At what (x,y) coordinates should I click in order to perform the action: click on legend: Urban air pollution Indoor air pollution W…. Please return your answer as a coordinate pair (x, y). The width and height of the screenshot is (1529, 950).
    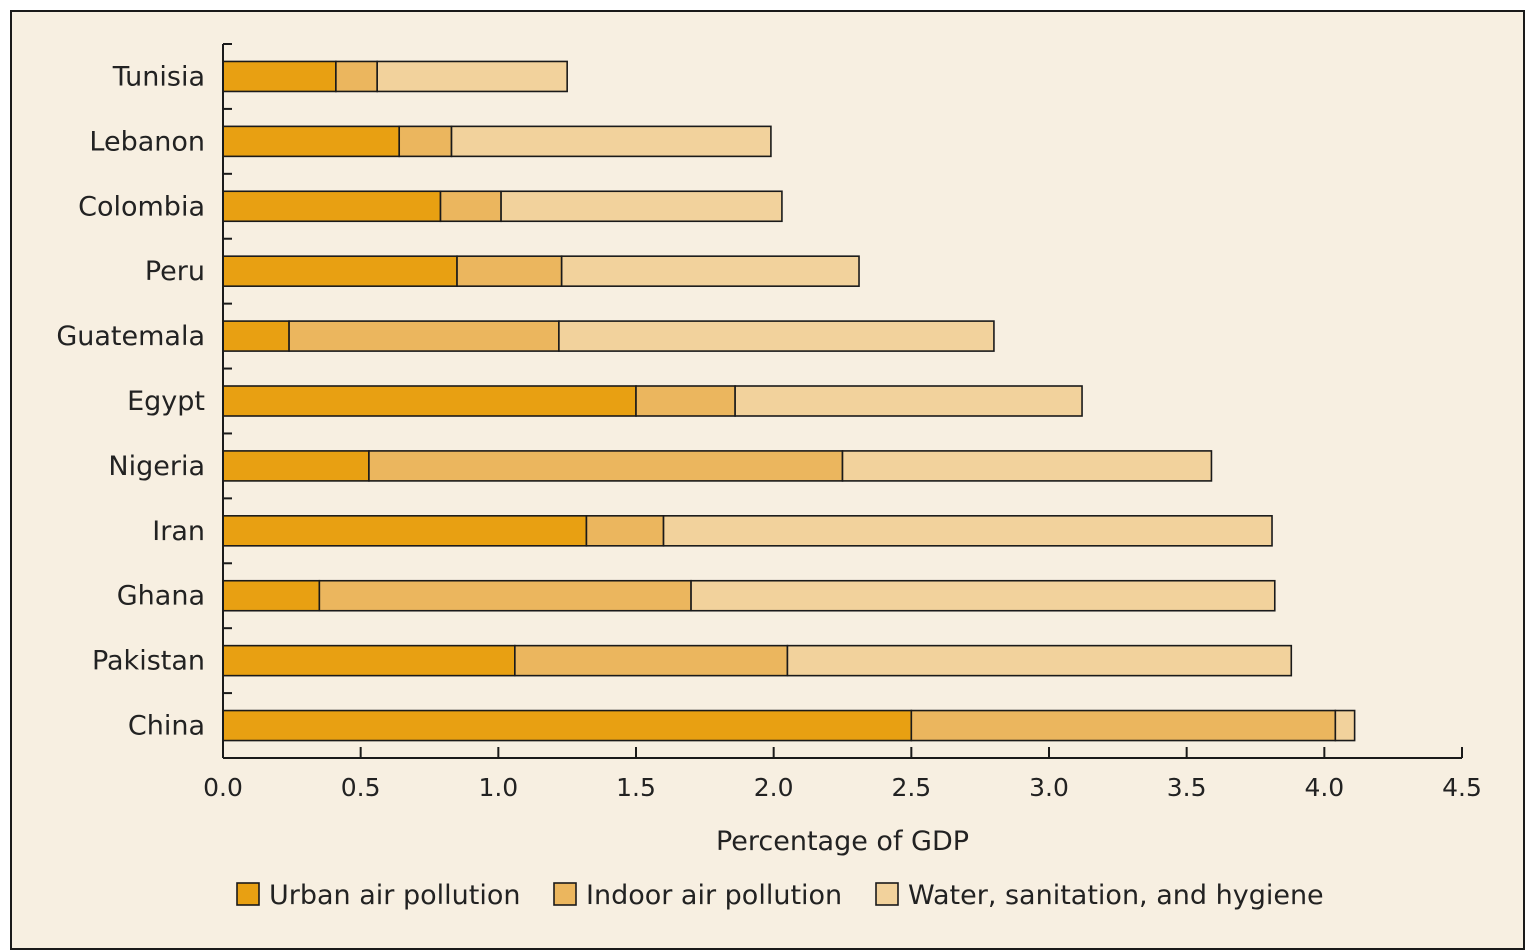
    Looking at the image, I should click on (780, 895).